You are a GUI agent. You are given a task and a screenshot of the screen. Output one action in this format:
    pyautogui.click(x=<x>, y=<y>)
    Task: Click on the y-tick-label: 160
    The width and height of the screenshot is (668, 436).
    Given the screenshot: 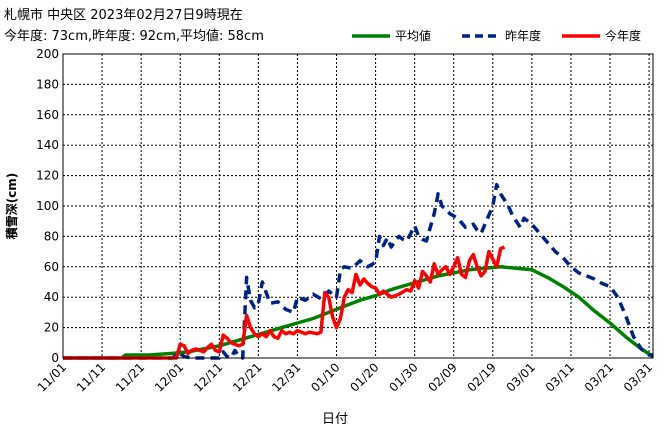 What is the action you would take?
    pyautogui.click(x=47, y=115)
    